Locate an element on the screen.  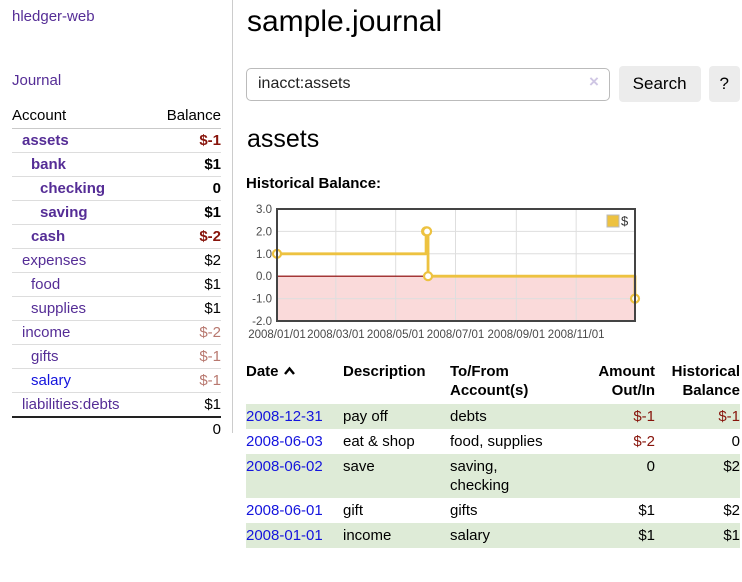
account-row: bank $1 is located at coordinates (116, 164).